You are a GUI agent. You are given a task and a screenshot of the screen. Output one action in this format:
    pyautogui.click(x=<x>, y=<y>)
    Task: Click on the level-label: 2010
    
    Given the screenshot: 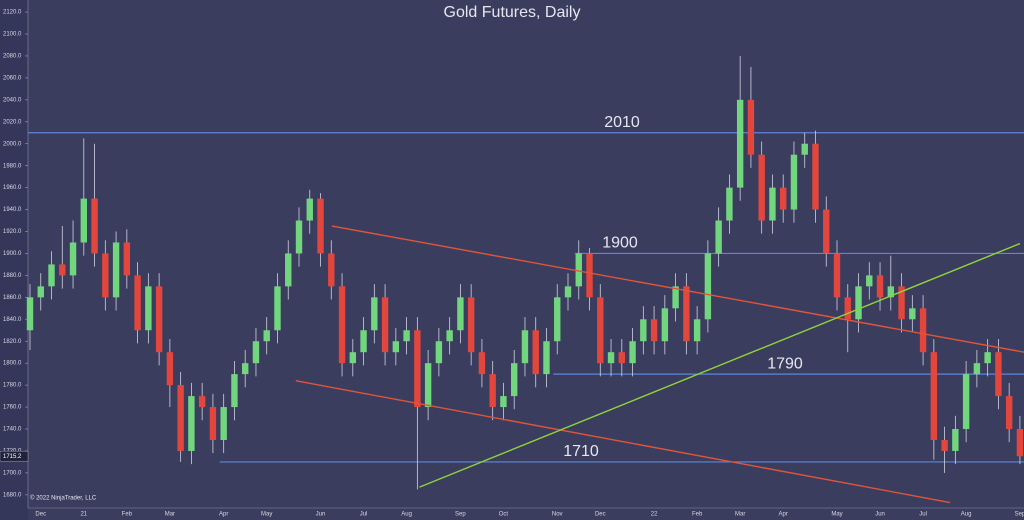 What is the action you would take?
    pyautogui.click(x=622, y=122)
    